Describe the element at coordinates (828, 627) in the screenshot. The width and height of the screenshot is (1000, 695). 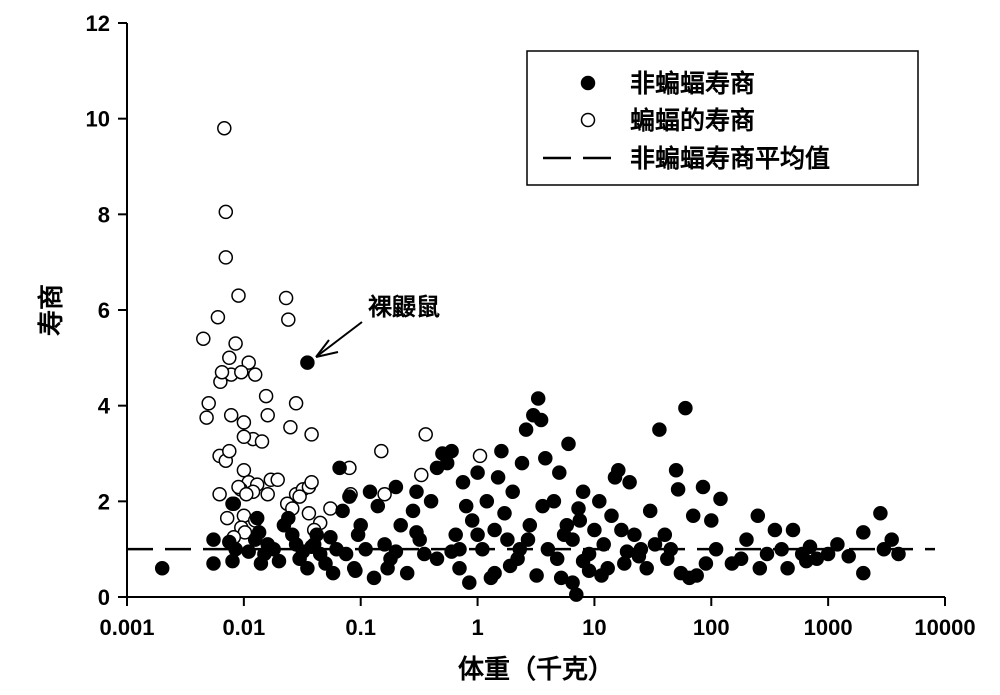
I see `x-tick-label: 1000` at that location.